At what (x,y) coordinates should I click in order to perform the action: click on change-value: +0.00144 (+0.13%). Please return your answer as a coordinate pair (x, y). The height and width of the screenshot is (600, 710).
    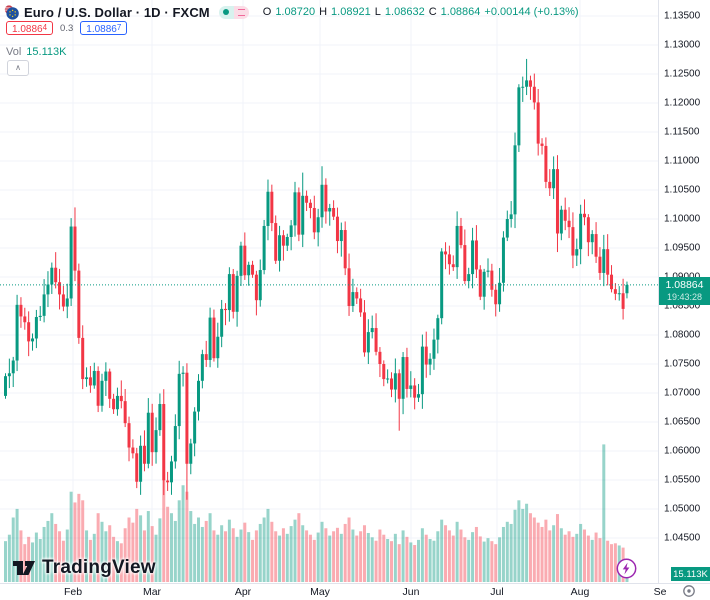
    Looking at the image, I should click on (531, 12).